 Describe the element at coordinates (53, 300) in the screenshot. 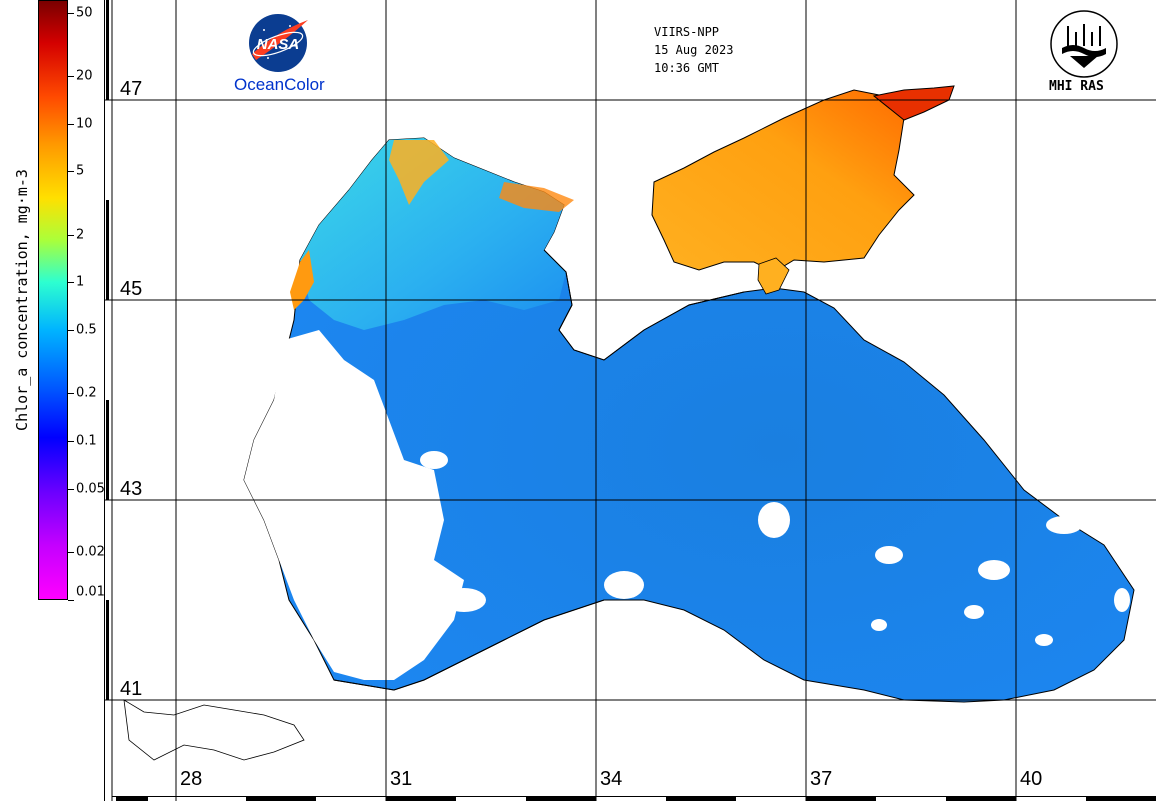

I see `colorbar-gradient` at that location.